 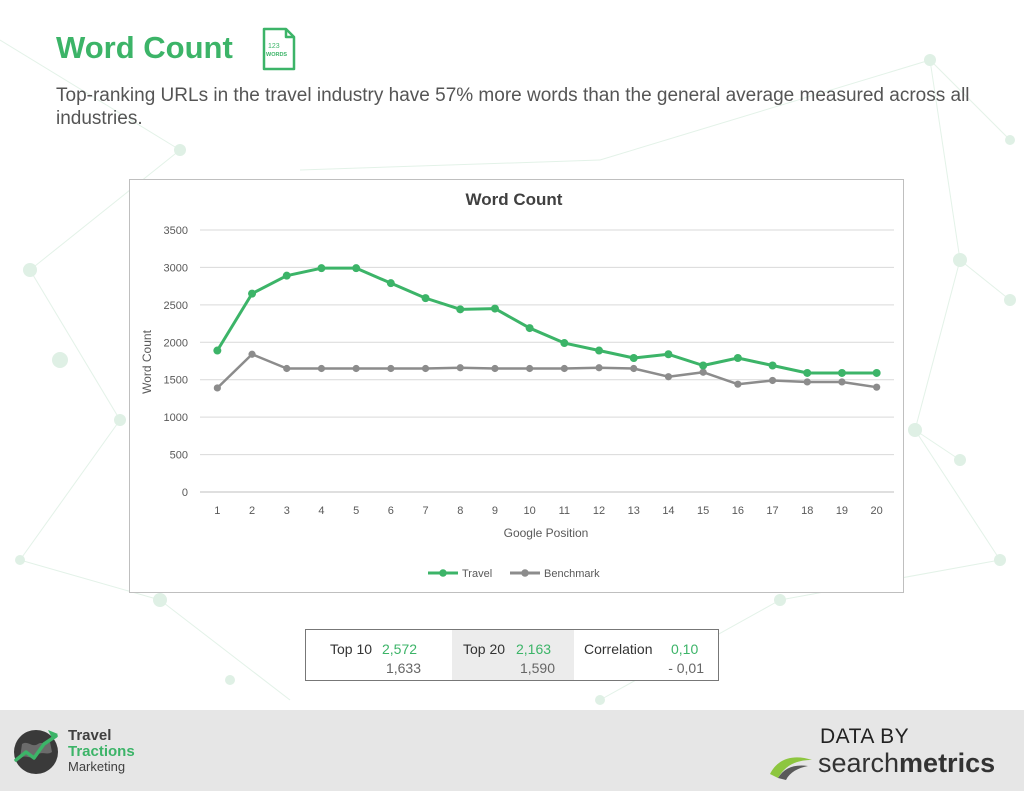 What do you see at coordinates (391, 511) in the screenshot?
I see `x-tick-label: 6` at bounding box center [391, 511].